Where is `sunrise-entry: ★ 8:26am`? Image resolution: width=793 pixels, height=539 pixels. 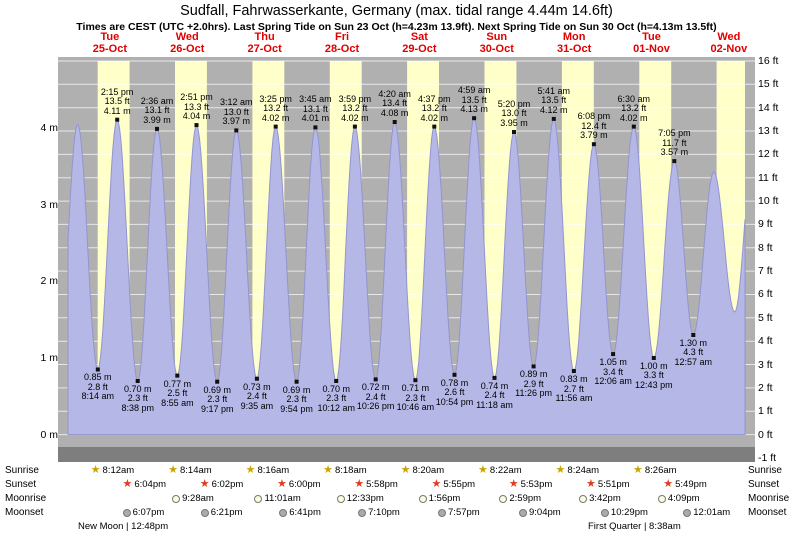 sunrise-entry: ★ 8:26am is located at coordinates (655, 470).